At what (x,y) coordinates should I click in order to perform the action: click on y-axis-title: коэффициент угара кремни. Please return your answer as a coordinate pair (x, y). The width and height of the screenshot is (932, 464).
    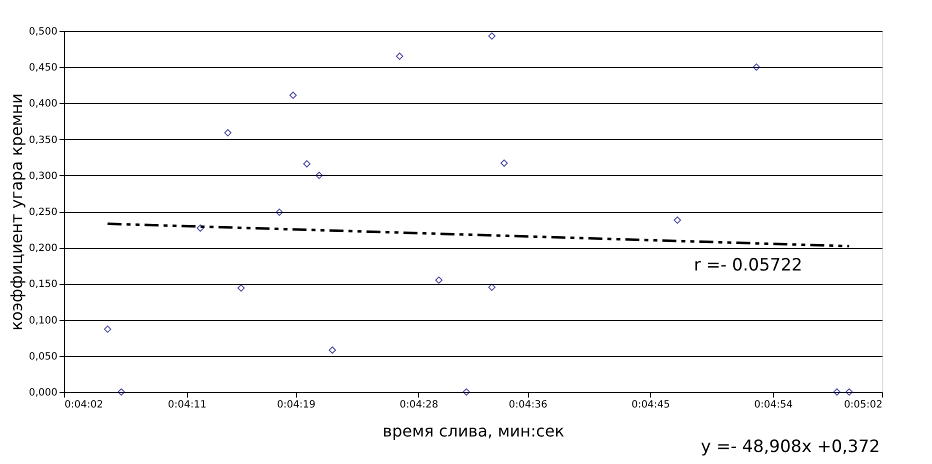
    Looking at the image, I should click on (16, 212).